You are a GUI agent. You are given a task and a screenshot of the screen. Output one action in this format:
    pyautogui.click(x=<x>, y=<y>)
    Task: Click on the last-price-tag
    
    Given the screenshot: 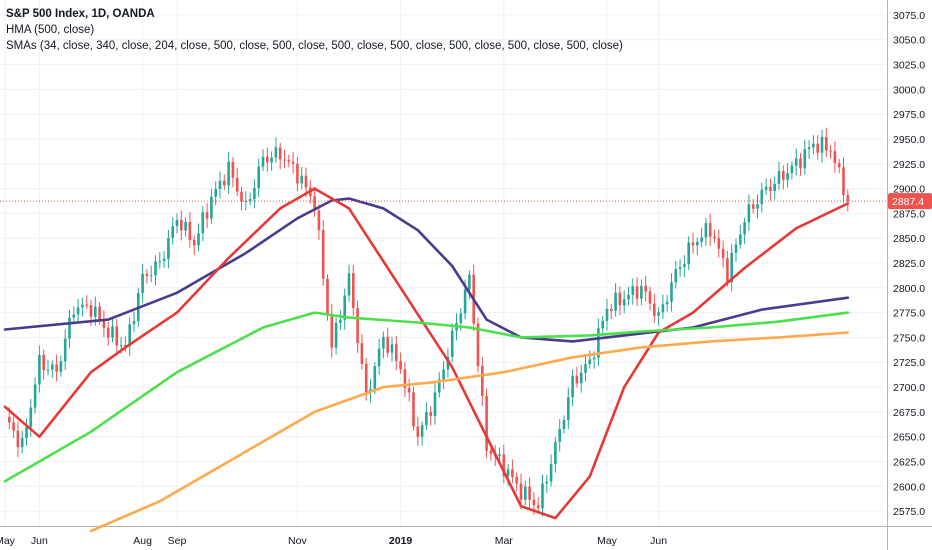 What is the action you would take?
    pyautogui.click(x=910, y=201)
    